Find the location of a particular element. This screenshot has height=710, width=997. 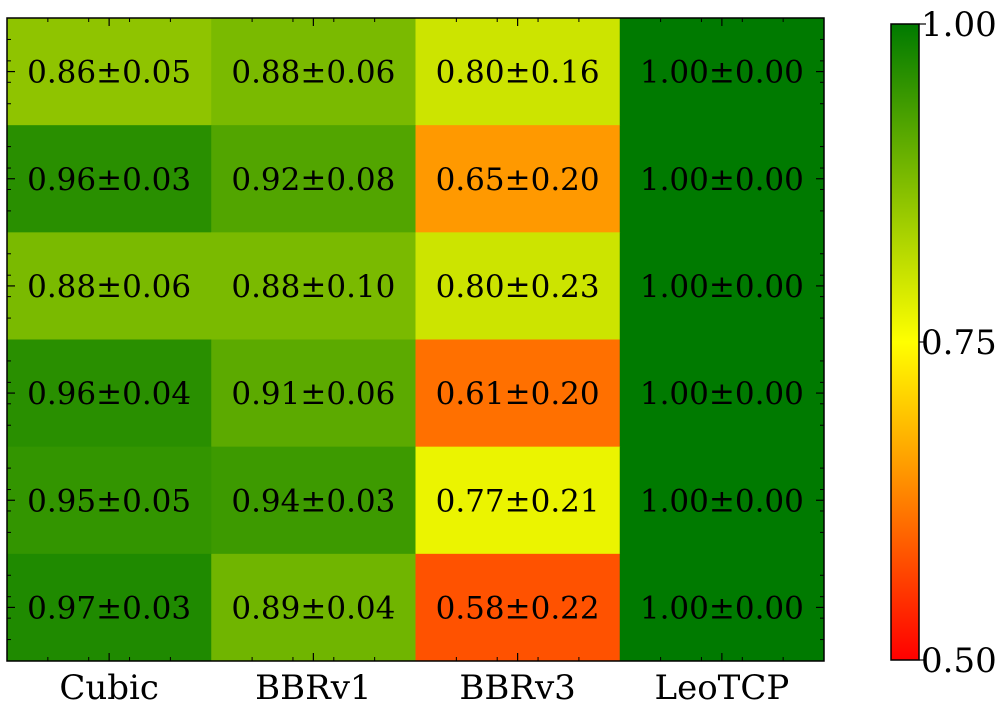

cell-value-label: 0.80±0.23 is located at coordinates (518, 287).